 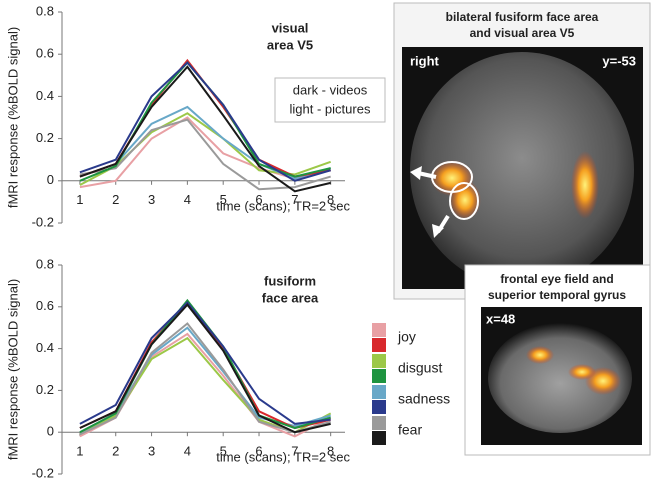 I want to click on legend-label: fear, so click(x=410, y=430).